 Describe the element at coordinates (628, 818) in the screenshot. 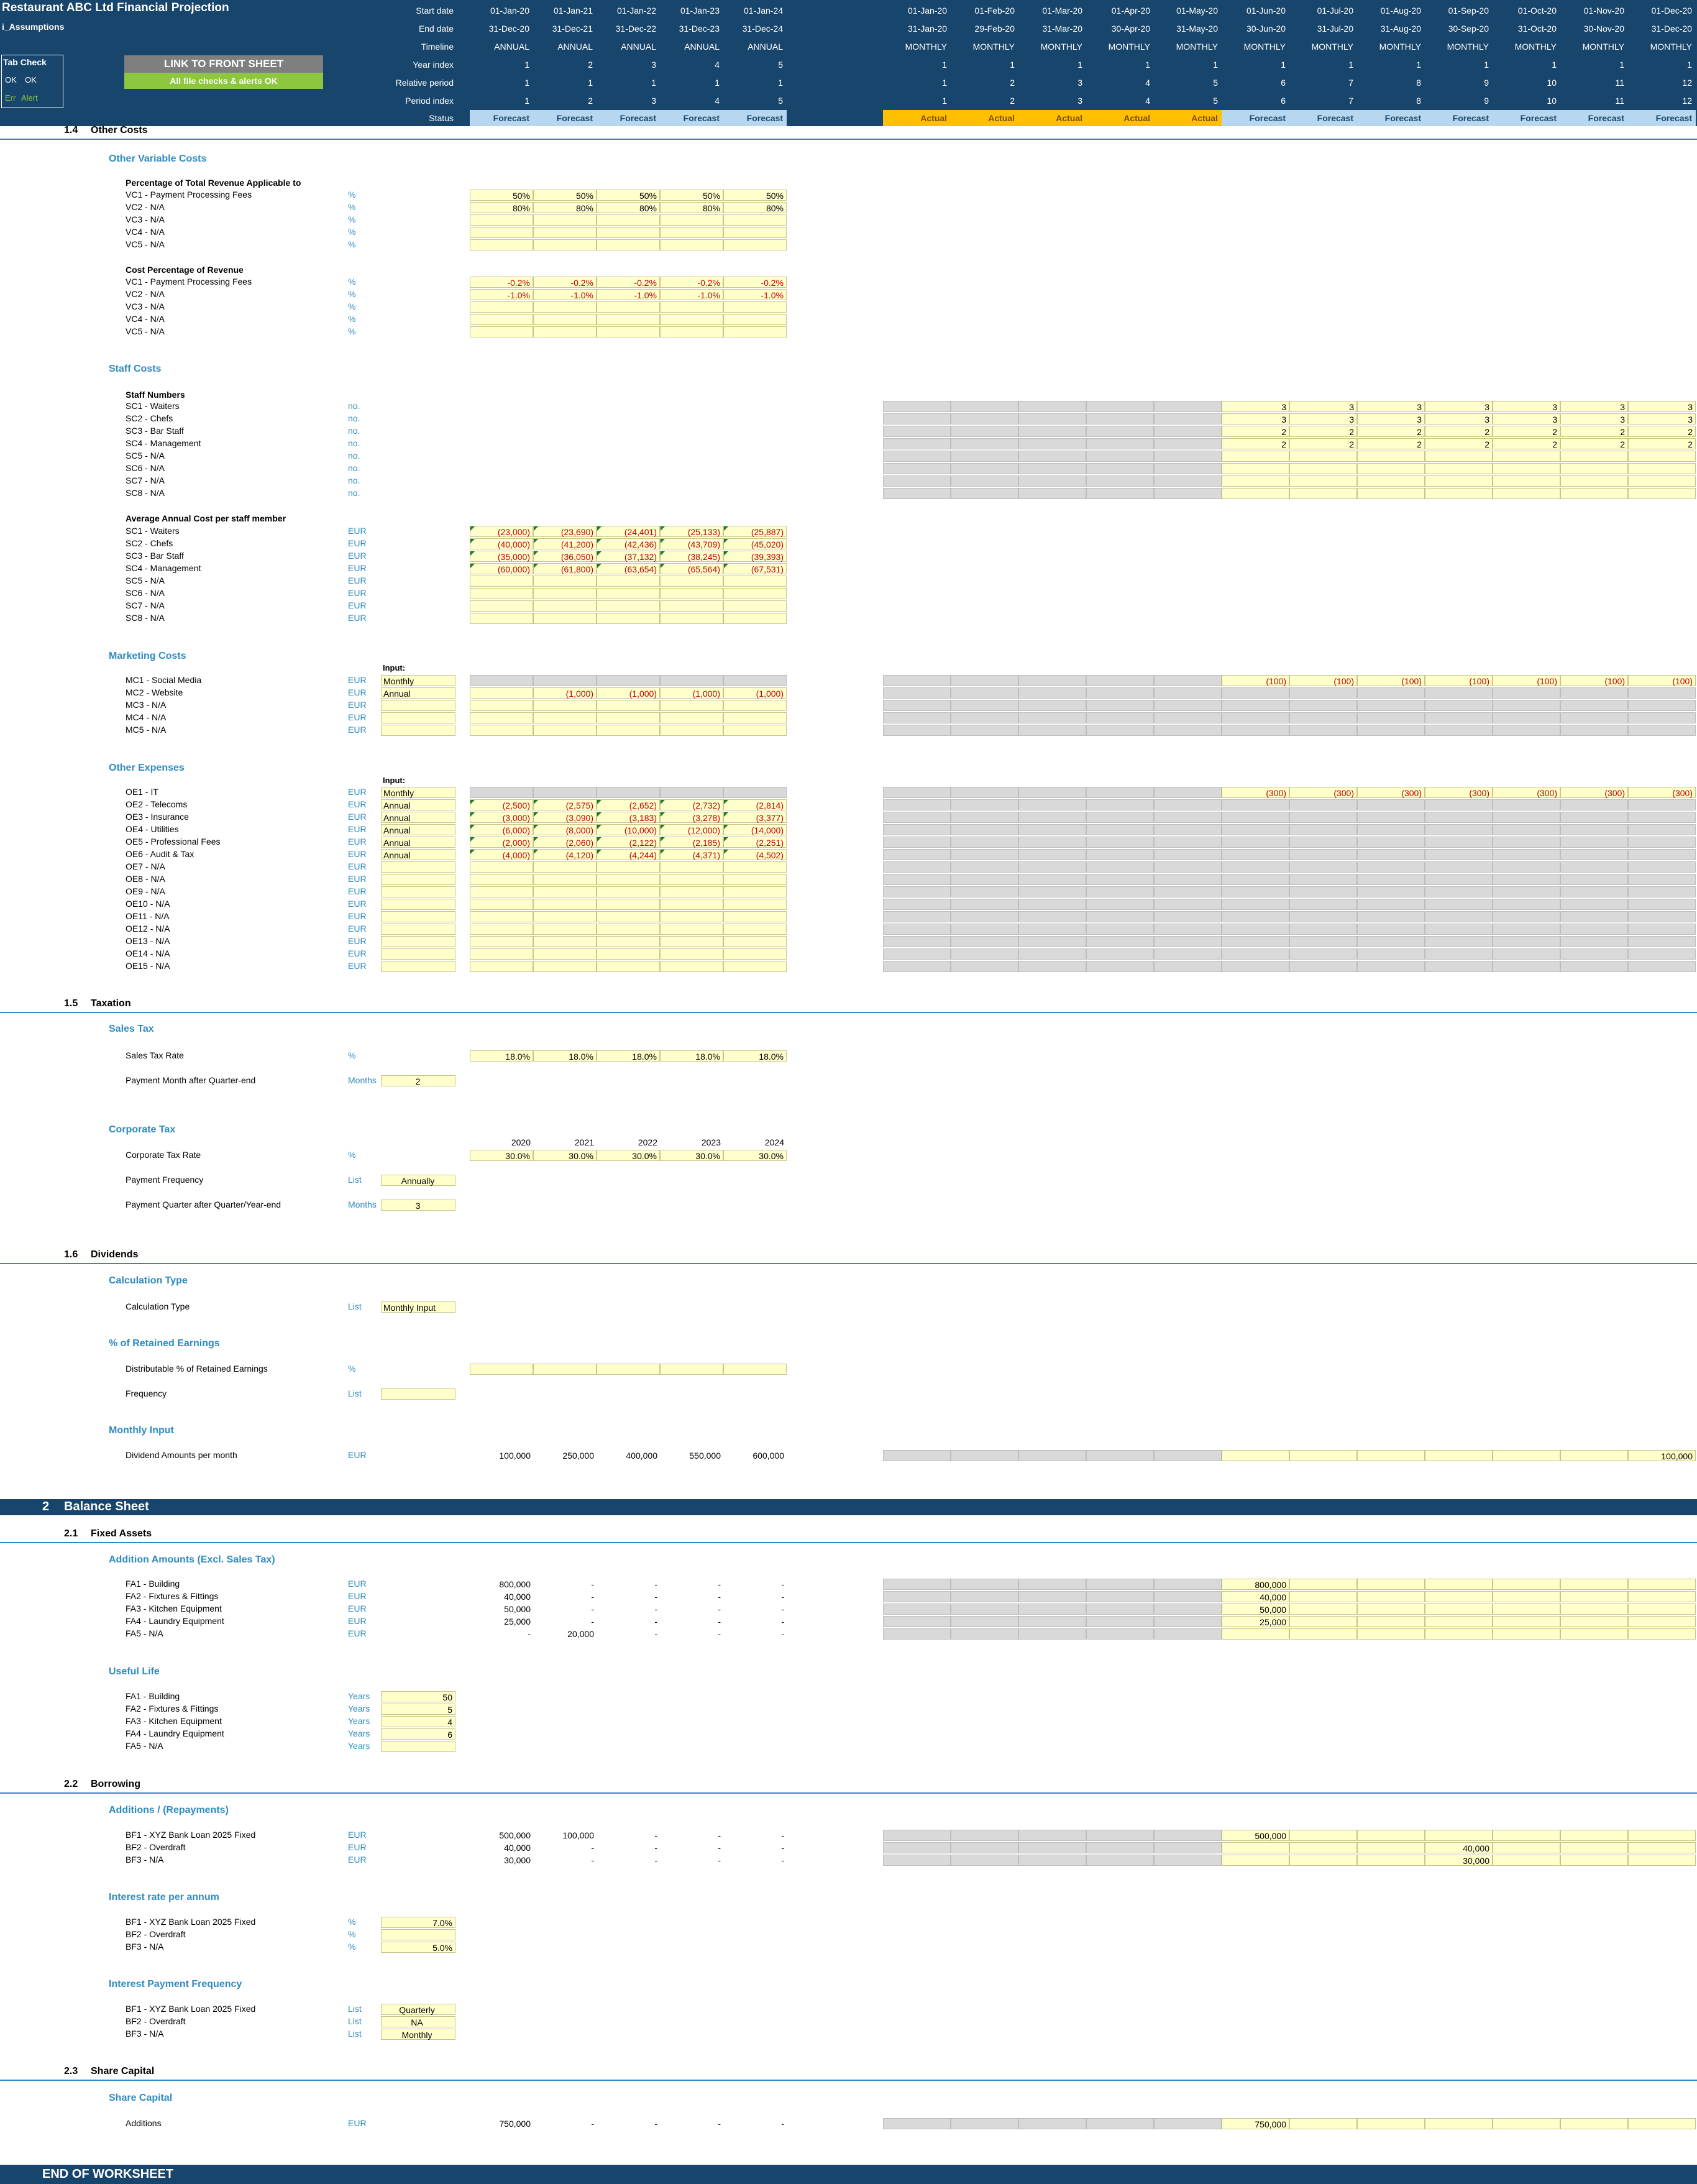

I see `expense-annual-input: (3,183)` at that location.